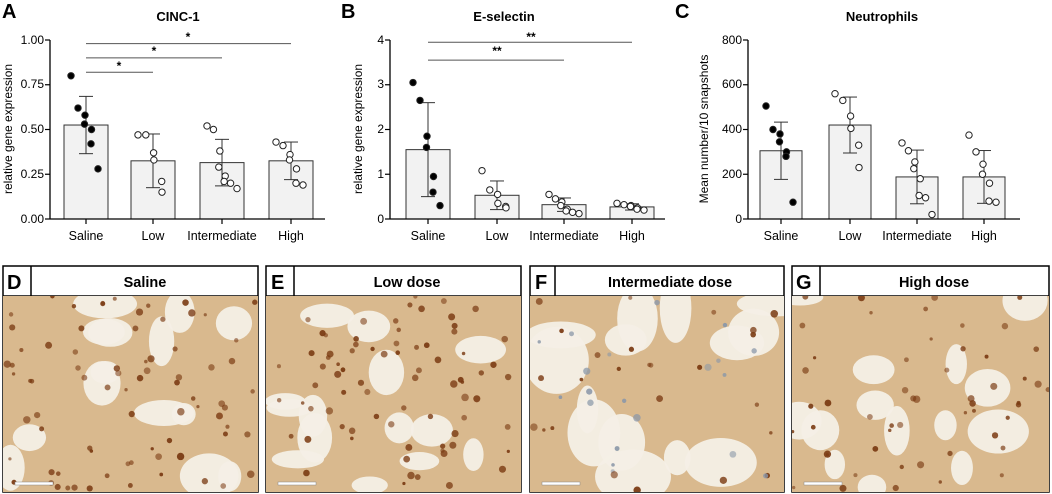 Image resolution: width=1052 pixels, height=494 pixels. I want to click on scale-bar, so click(561, 483).